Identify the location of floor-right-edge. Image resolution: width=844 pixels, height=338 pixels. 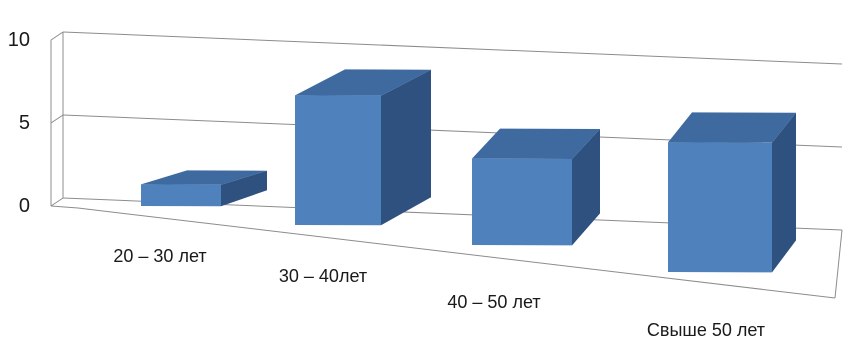
(838, 264).